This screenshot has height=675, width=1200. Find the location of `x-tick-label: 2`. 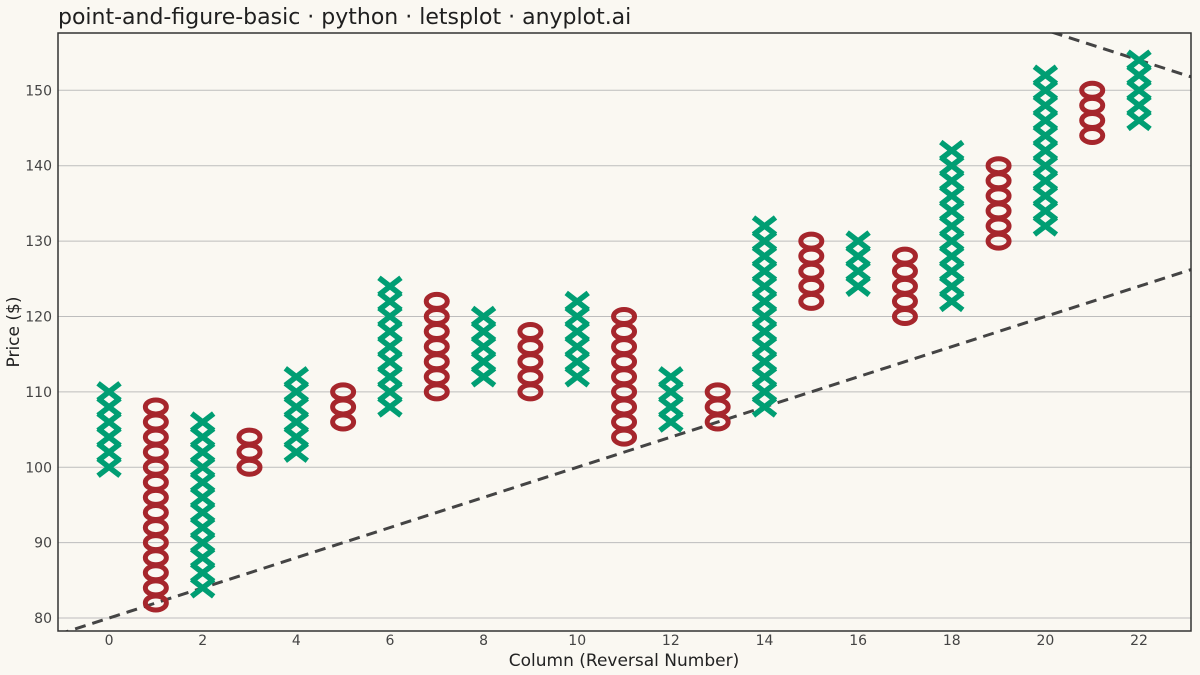

x-tick-label: 2 is located at coordinates (202, 641).